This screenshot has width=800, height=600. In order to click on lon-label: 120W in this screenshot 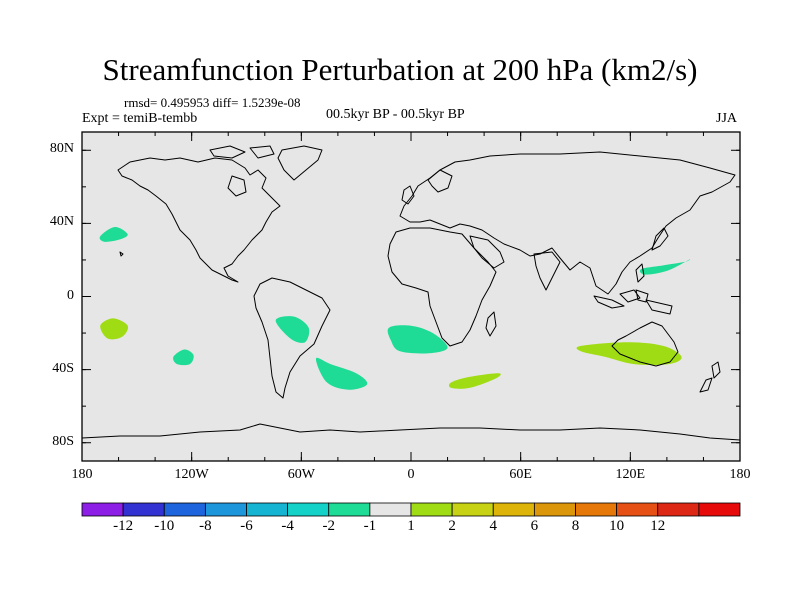, I will do `click(191, 474)`.